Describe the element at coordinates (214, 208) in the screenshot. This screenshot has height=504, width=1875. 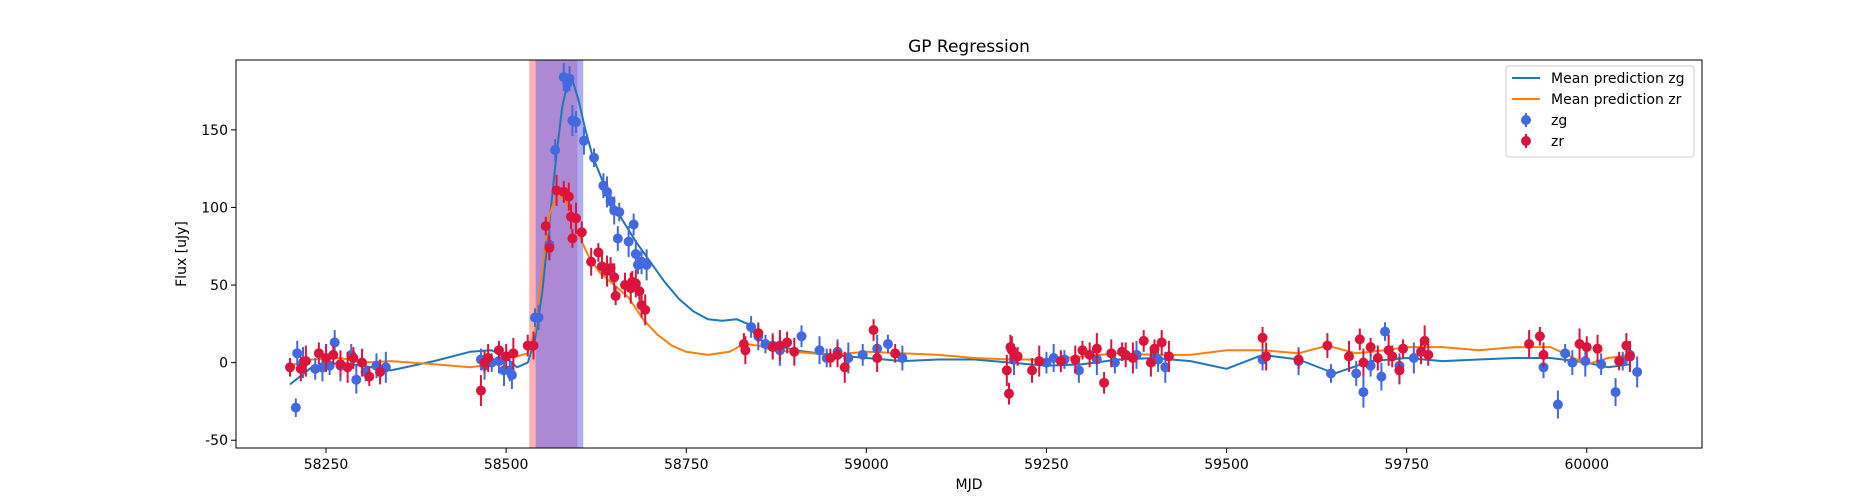
I see `y-tick-label: 100` at that location.